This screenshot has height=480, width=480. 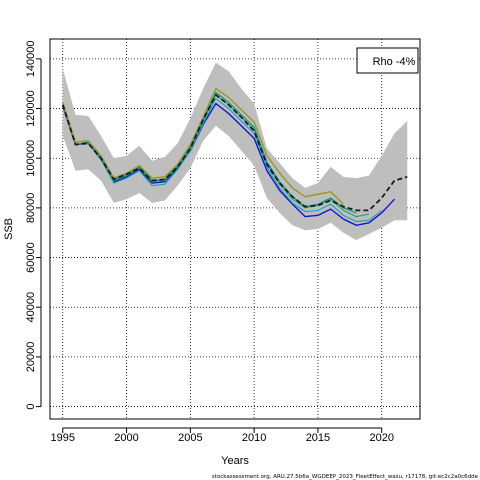 What do you see at coordinates (381, 438) in the screenshot?
I see `x-tick-label: 2020` at bounding box center [381, 438].